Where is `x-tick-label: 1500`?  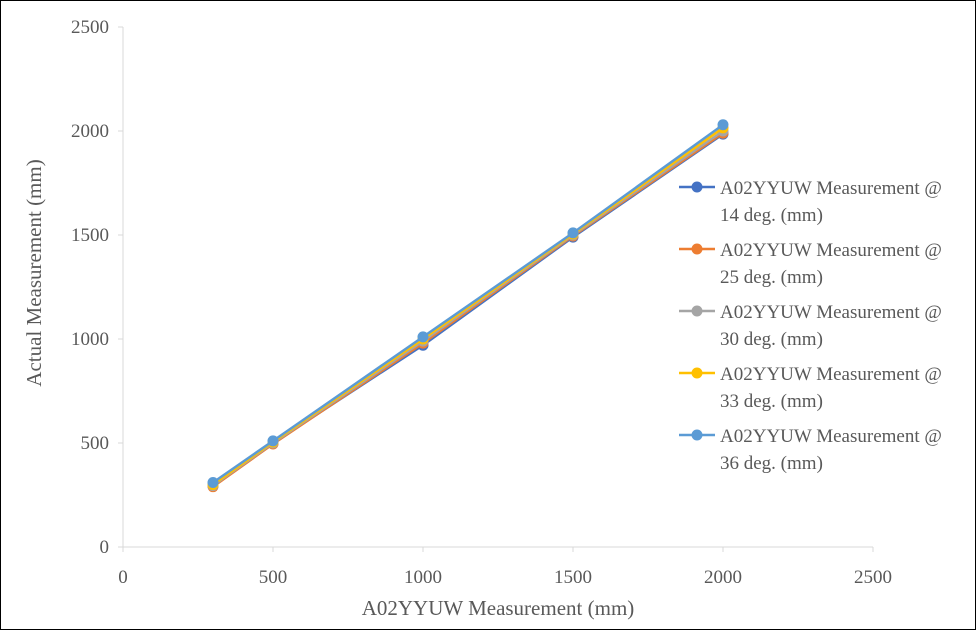 x-tick-label: 1500 is located at coordinates (573, 577).